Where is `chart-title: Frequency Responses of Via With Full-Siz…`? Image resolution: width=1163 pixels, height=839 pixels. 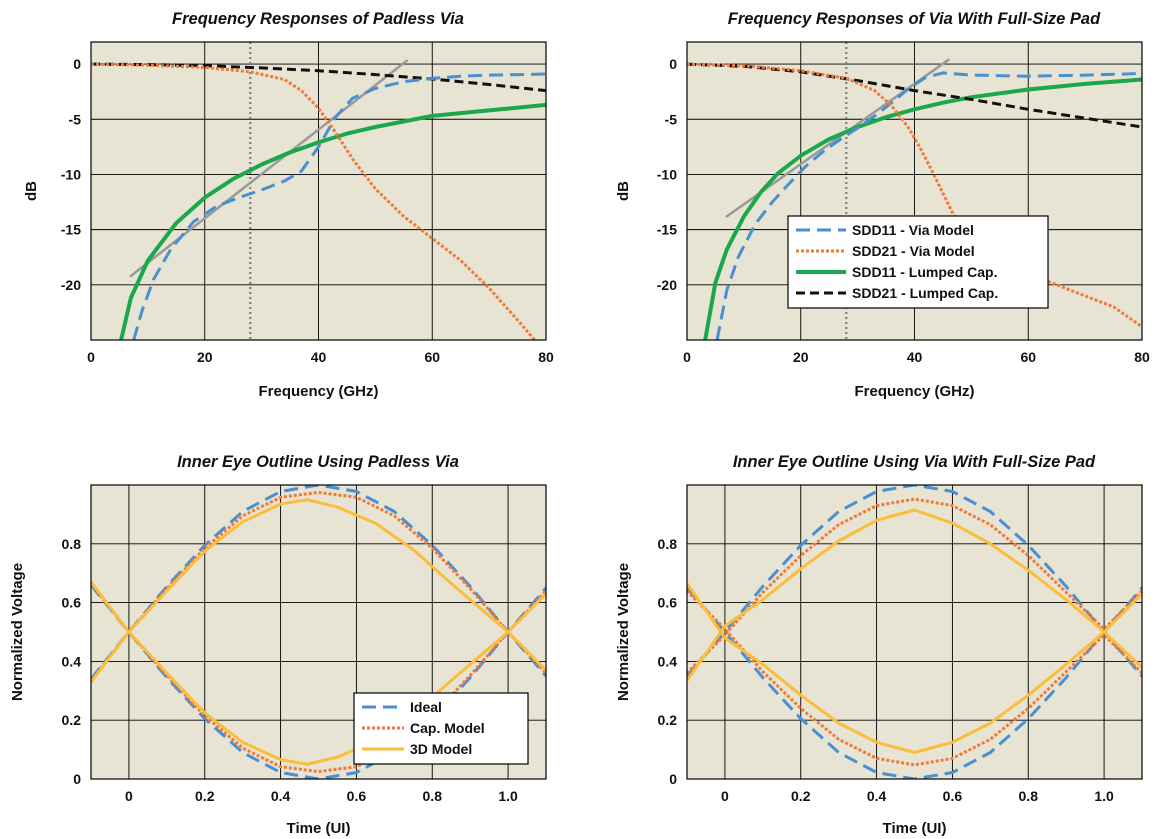 chart-title: Frequency Responses of Via With Full-Siz… is located at coordinates (914, 19).